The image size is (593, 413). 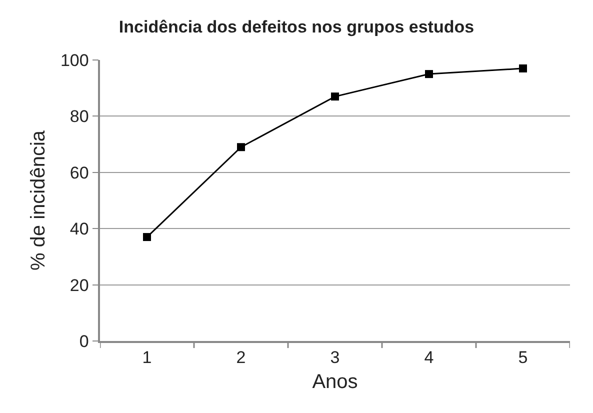 I want to click on y-tick-label: 40, so click(x=79, y=229).